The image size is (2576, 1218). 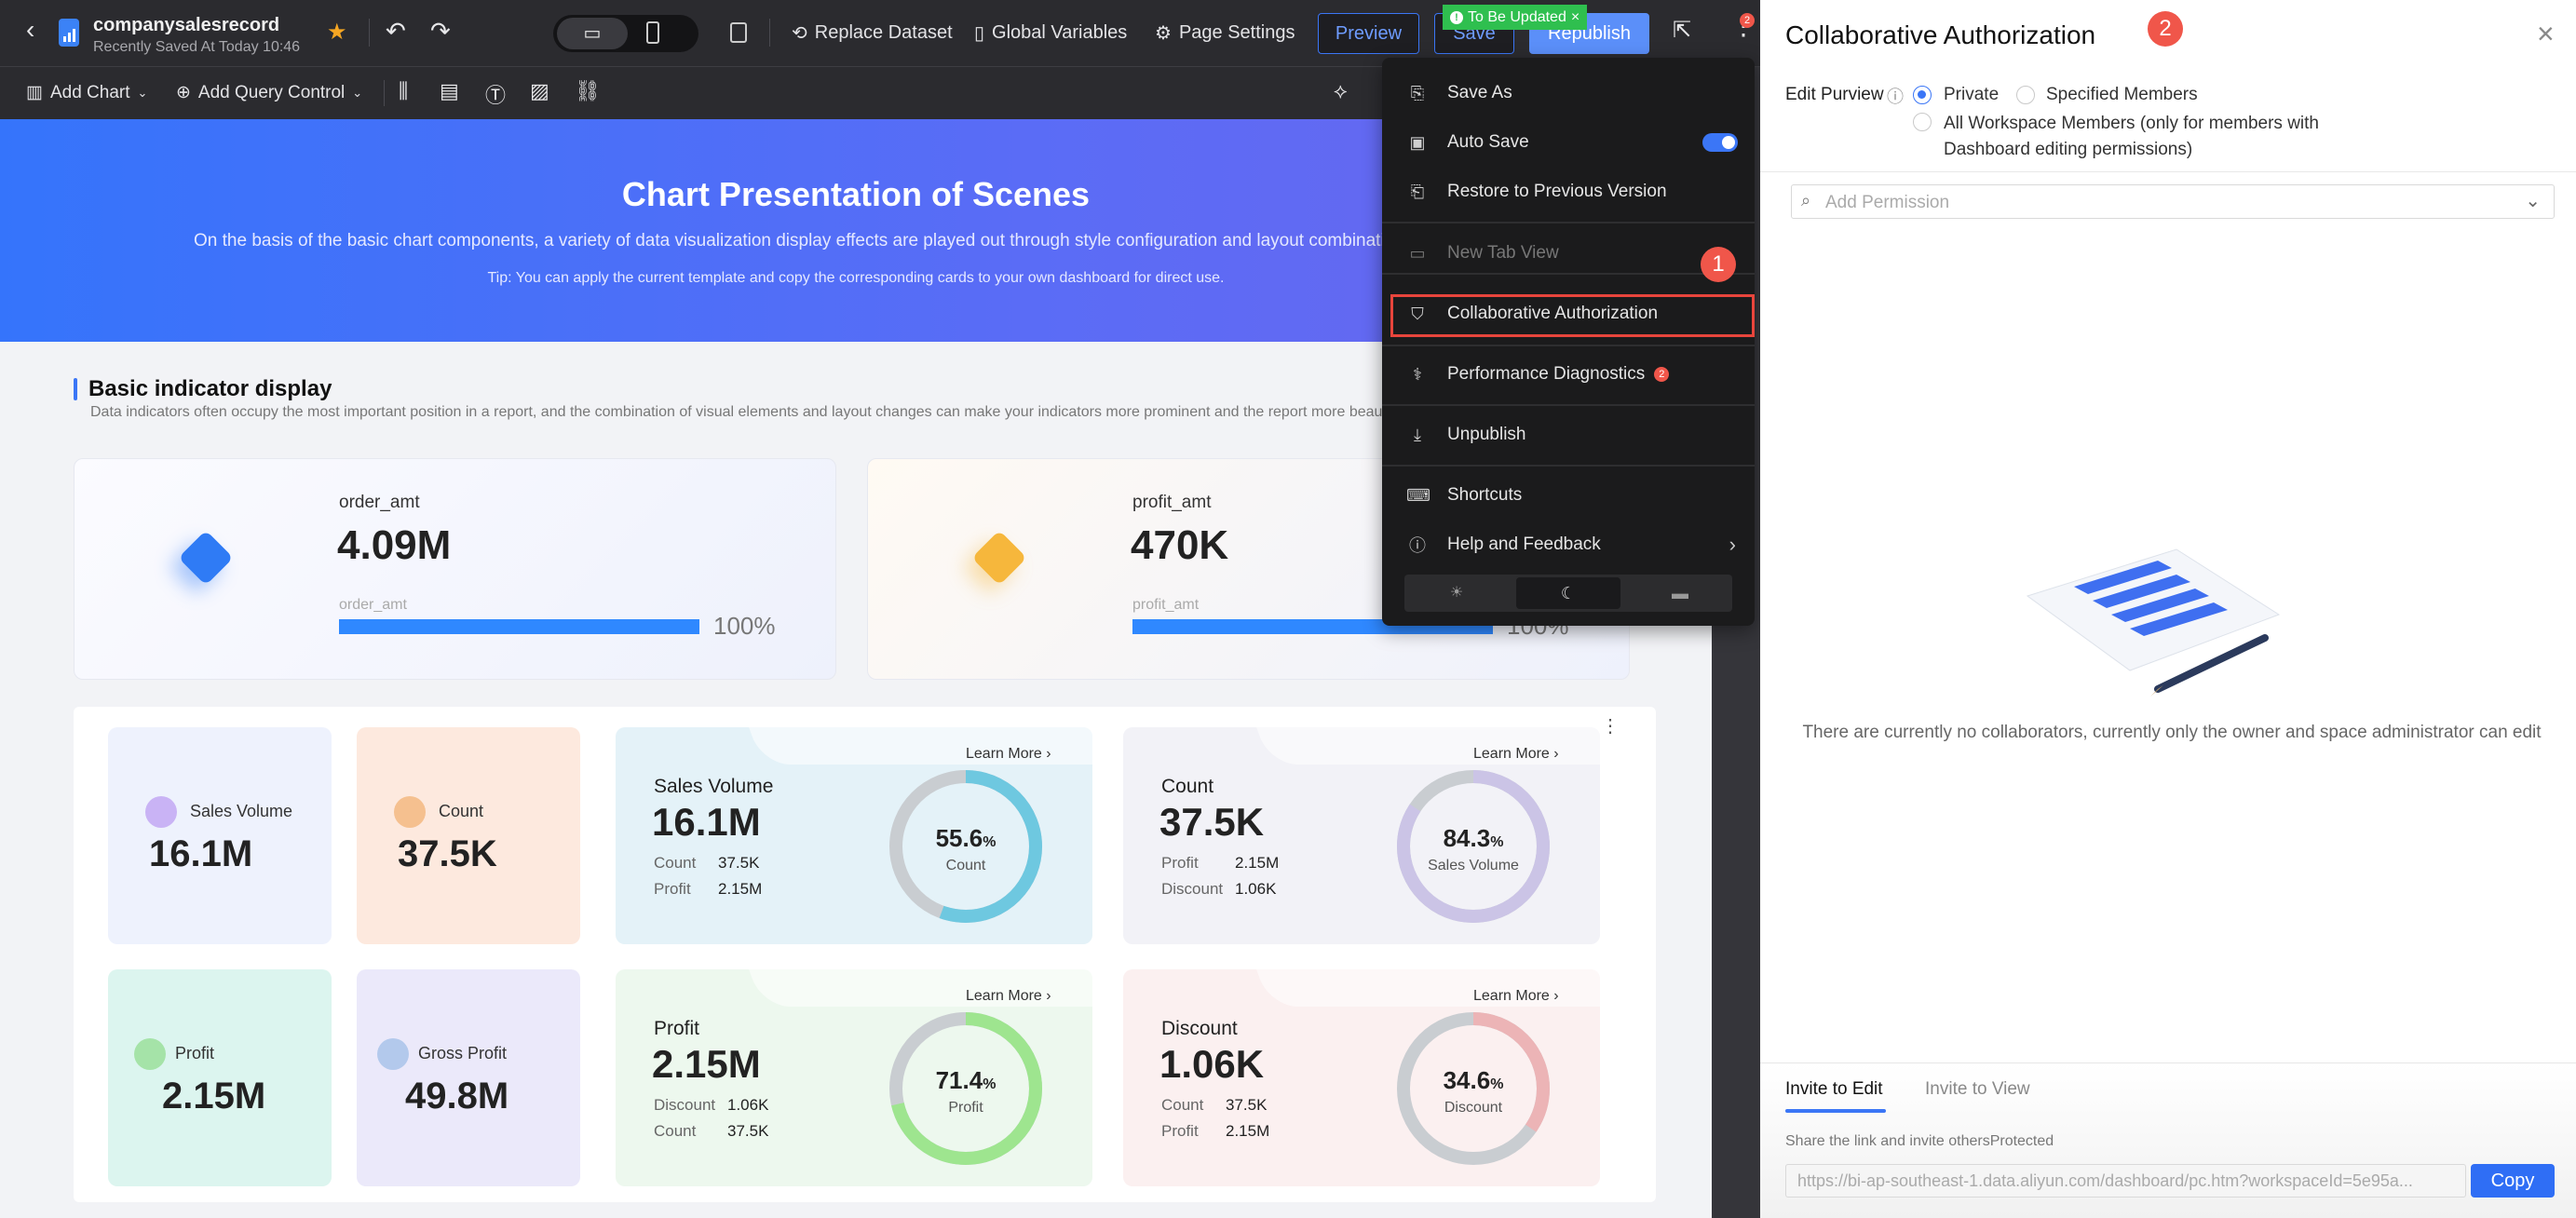 I want to click on metric-label: Sales Volume, so click(x=241, y=811).